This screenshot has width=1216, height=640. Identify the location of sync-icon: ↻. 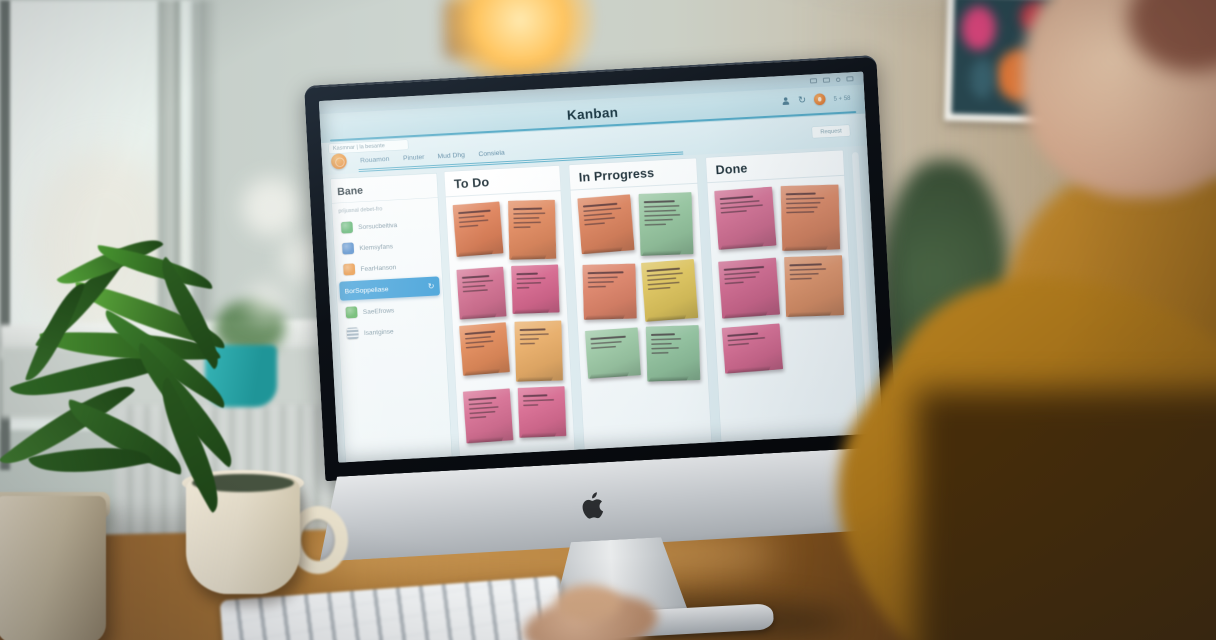
(431, 286).